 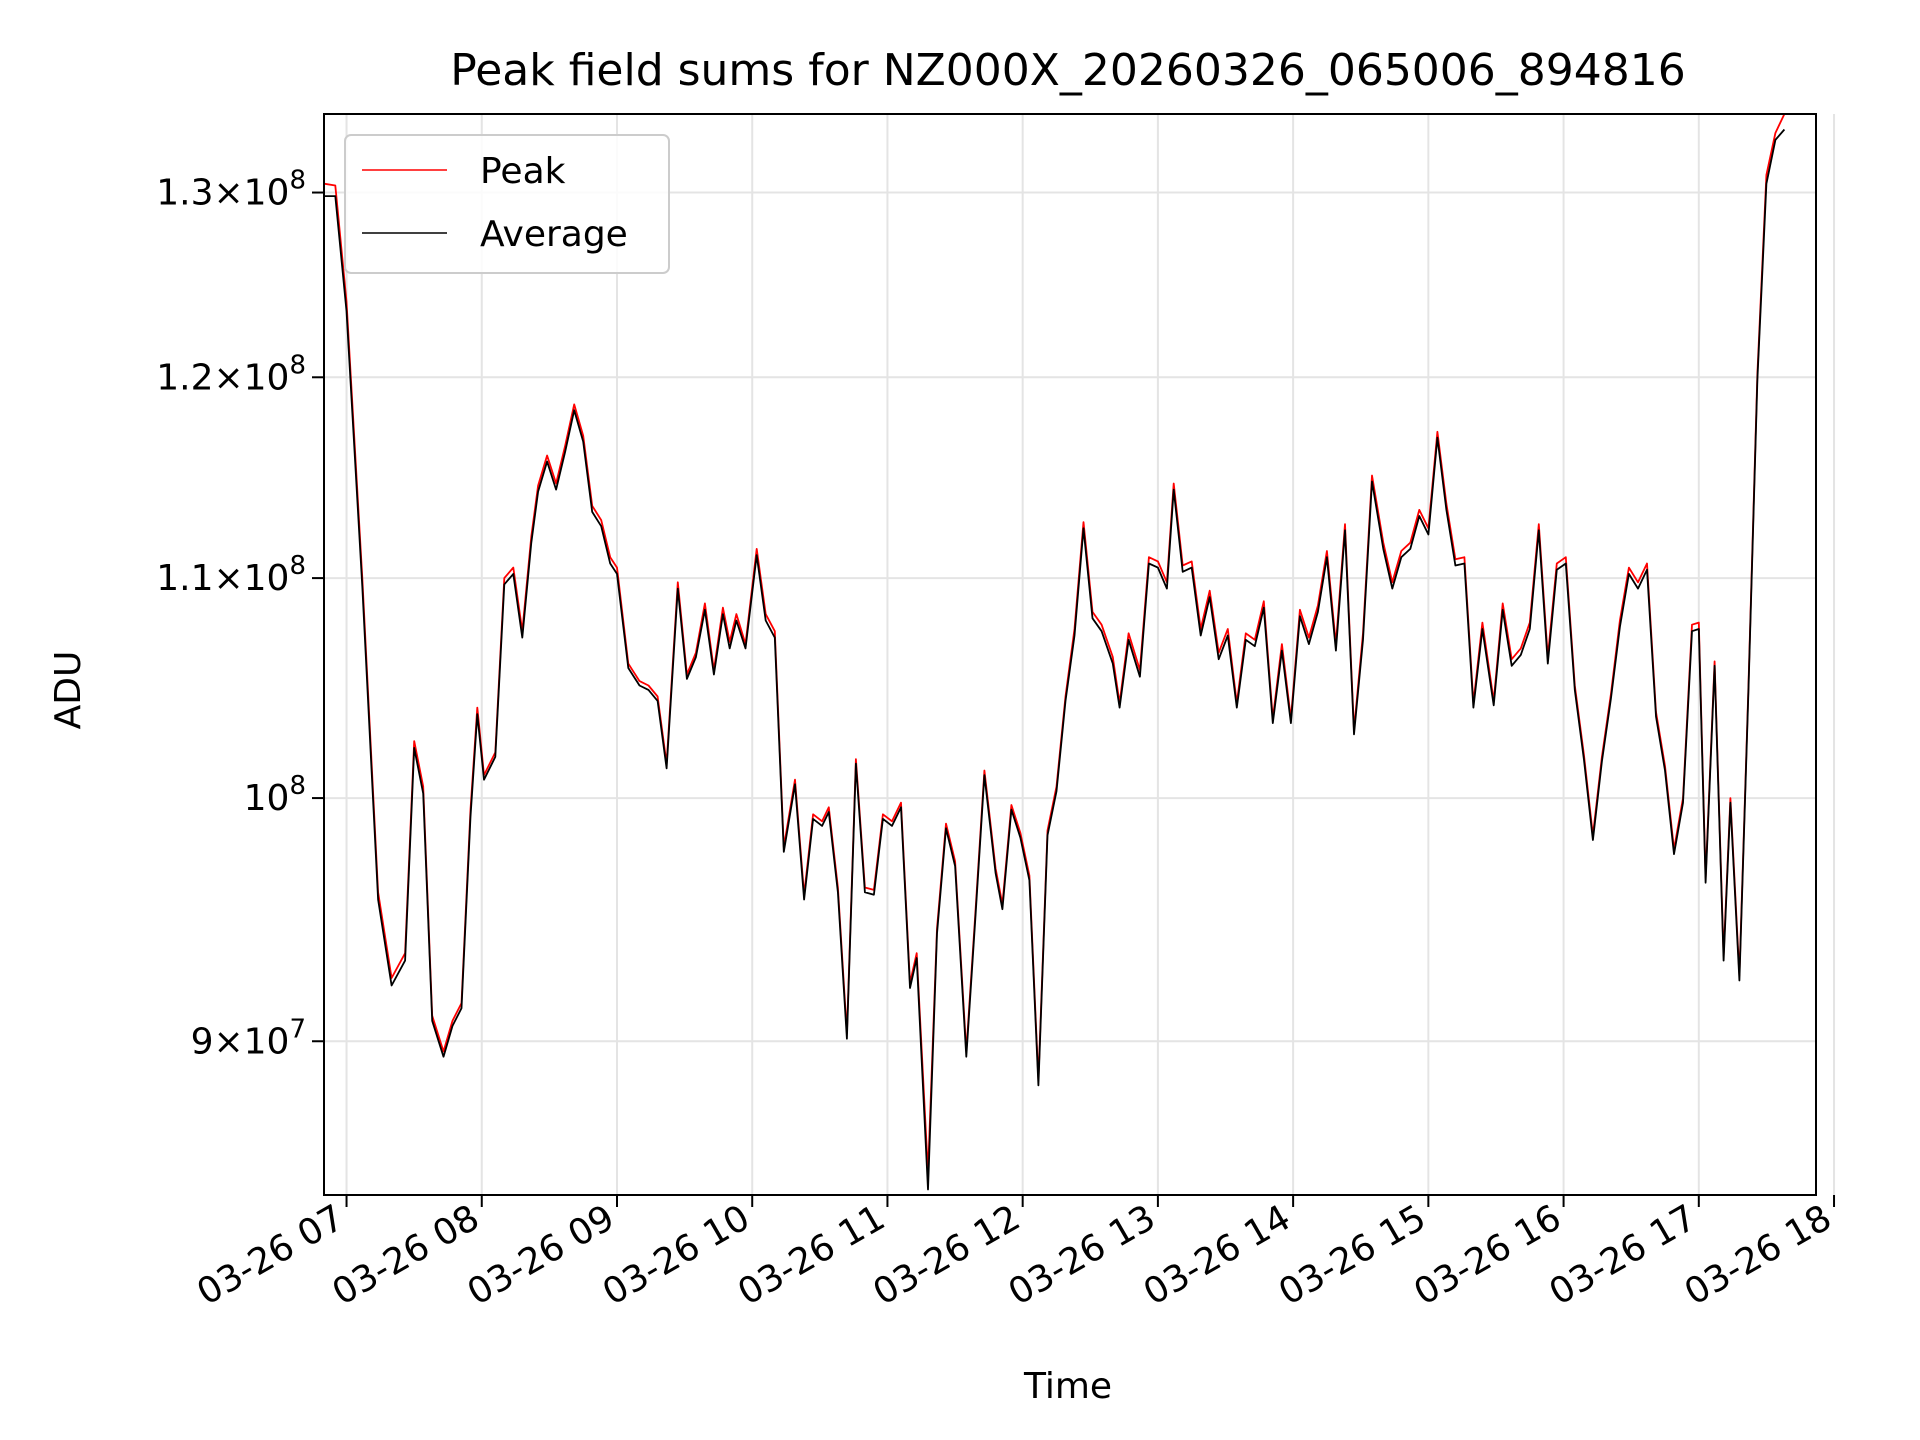 I want to click on y-tick-label: 9×107, so click(x=248, y=1038).